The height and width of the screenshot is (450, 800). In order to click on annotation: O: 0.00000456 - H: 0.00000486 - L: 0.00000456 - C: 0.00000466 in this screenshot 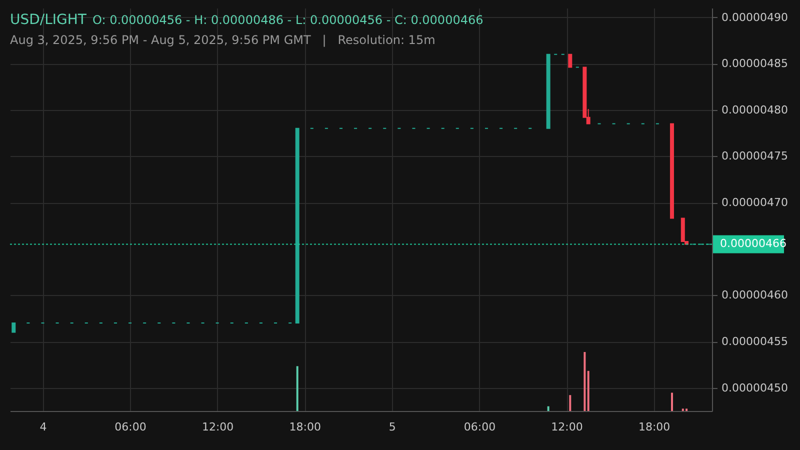, I will do `click(288, 20)`.